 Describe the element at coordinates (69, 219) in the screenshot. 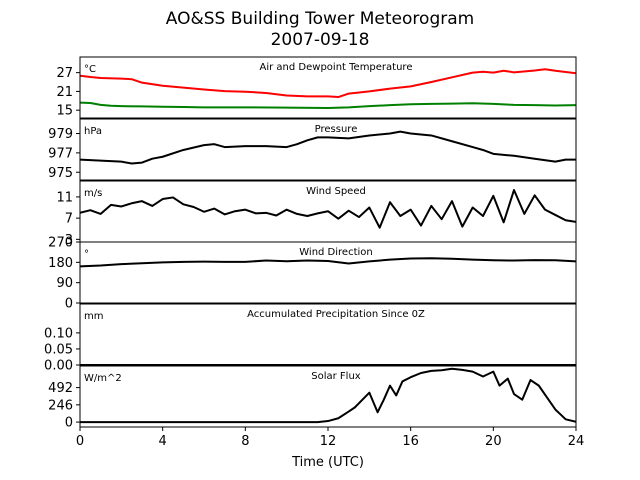

I see `y-tick-label: 7` at that location.